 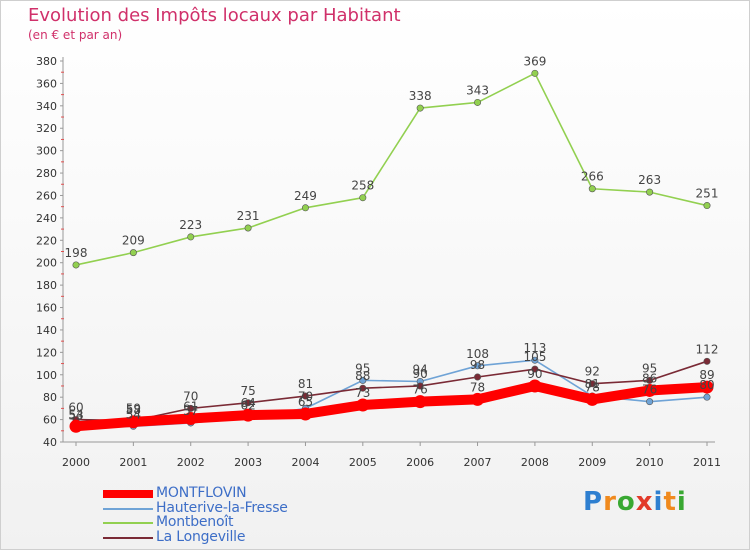 What do you see at coordinates (420, 462) in the screenshot?
I see `x-tick-label: 2006` at bounding box center [420, 462].